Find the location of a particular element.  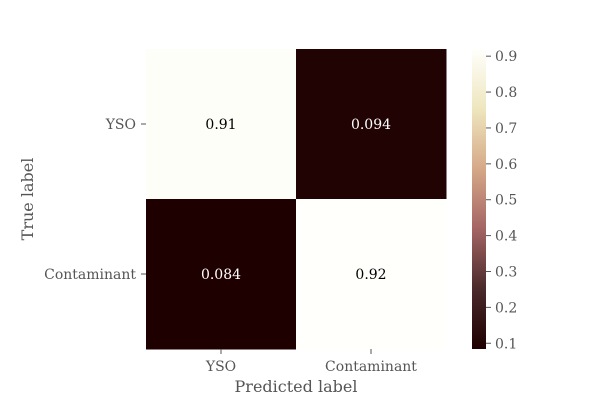

x-axis-label: Predicted label is located at coordinates (296, 386).